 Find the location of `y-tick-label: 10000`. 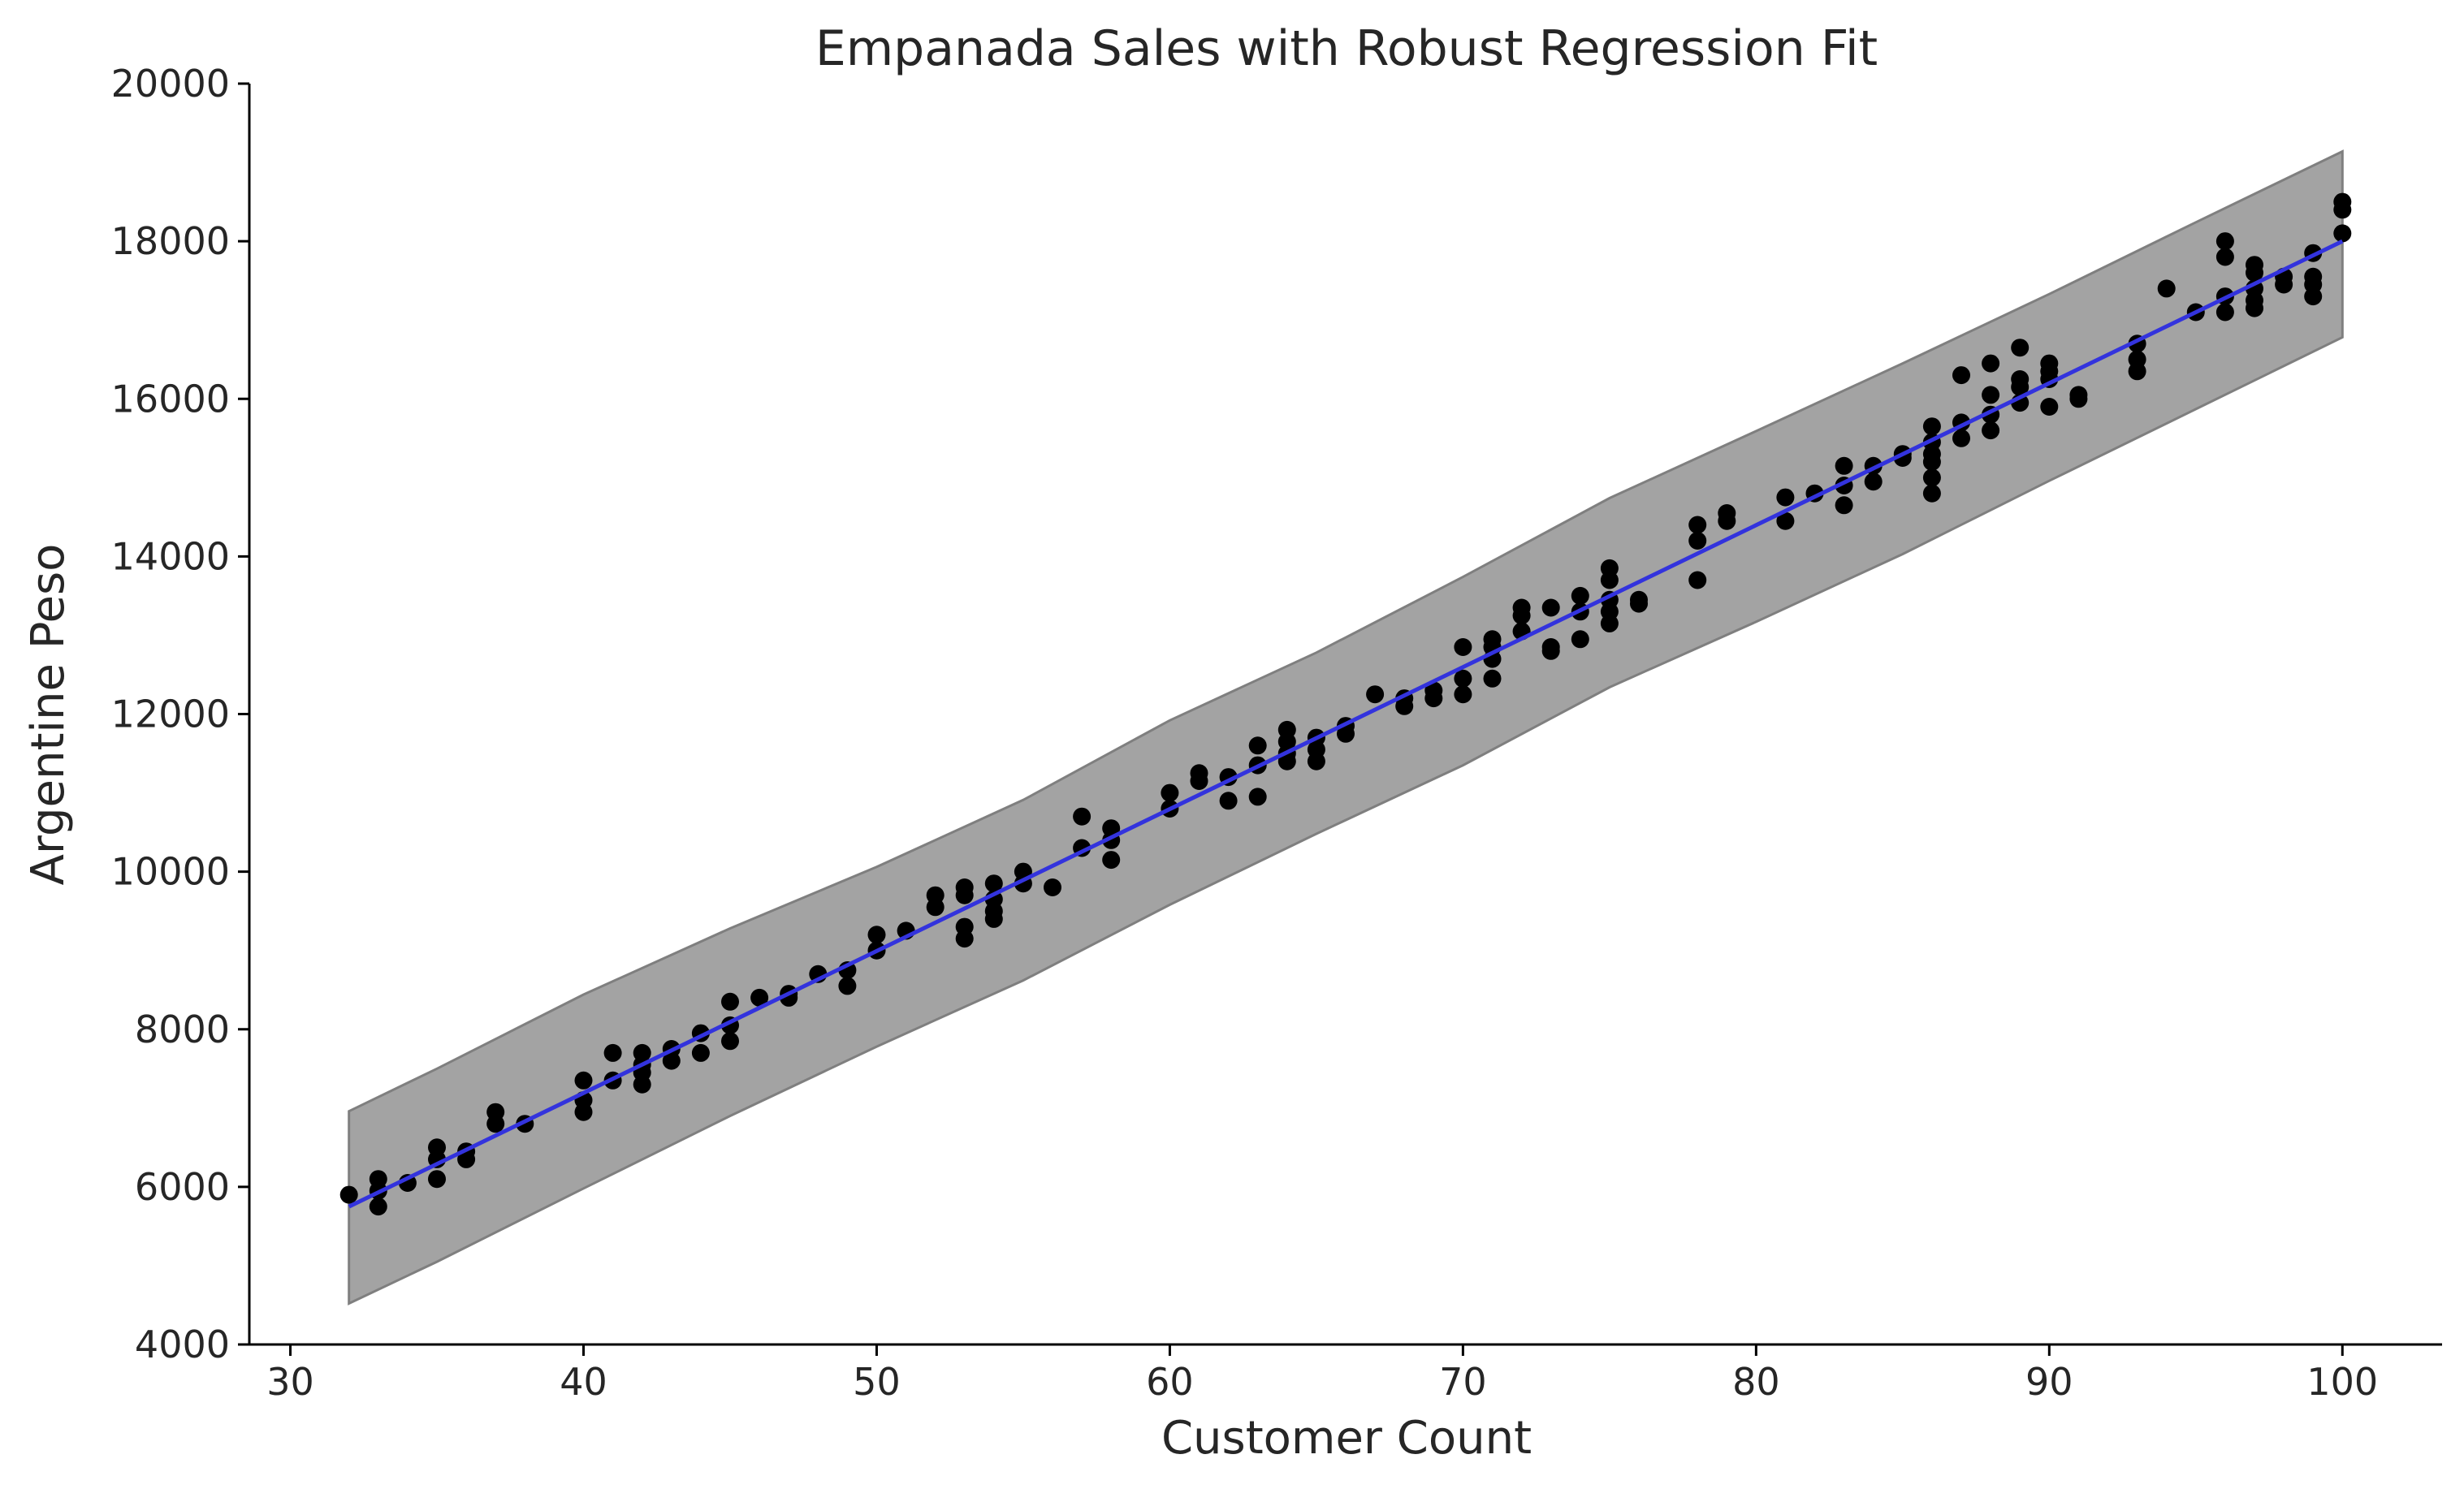

y-tick-label: 10000 is located at coordinates (170, 872).